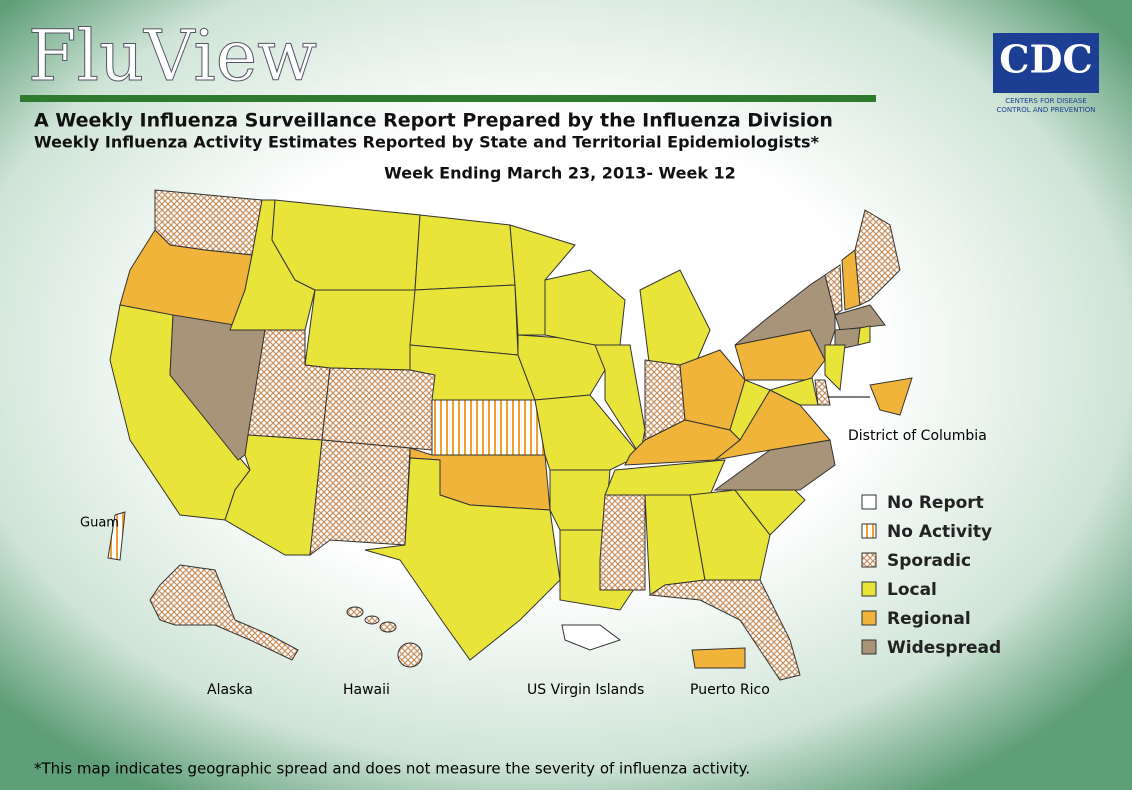 The height and width of the screenshot is (790, 1132). Describe the element at coordinates (230, 690) in the screenshot. I see `region-label: Alaska` at that location.